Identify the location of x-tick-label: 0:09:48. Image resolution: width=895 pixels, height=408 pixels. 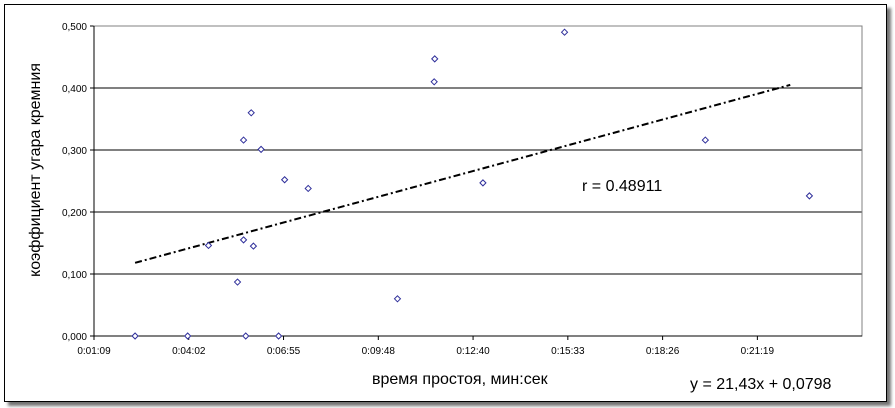
(379, 351).